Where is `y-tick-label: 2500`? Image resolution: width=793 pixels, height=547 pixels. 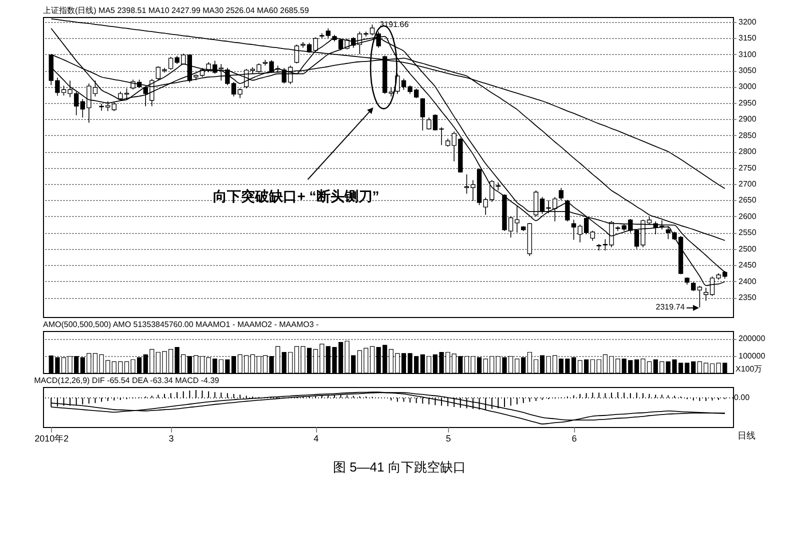
y-tick-label: 2500 is located at coordinates (747, 249).